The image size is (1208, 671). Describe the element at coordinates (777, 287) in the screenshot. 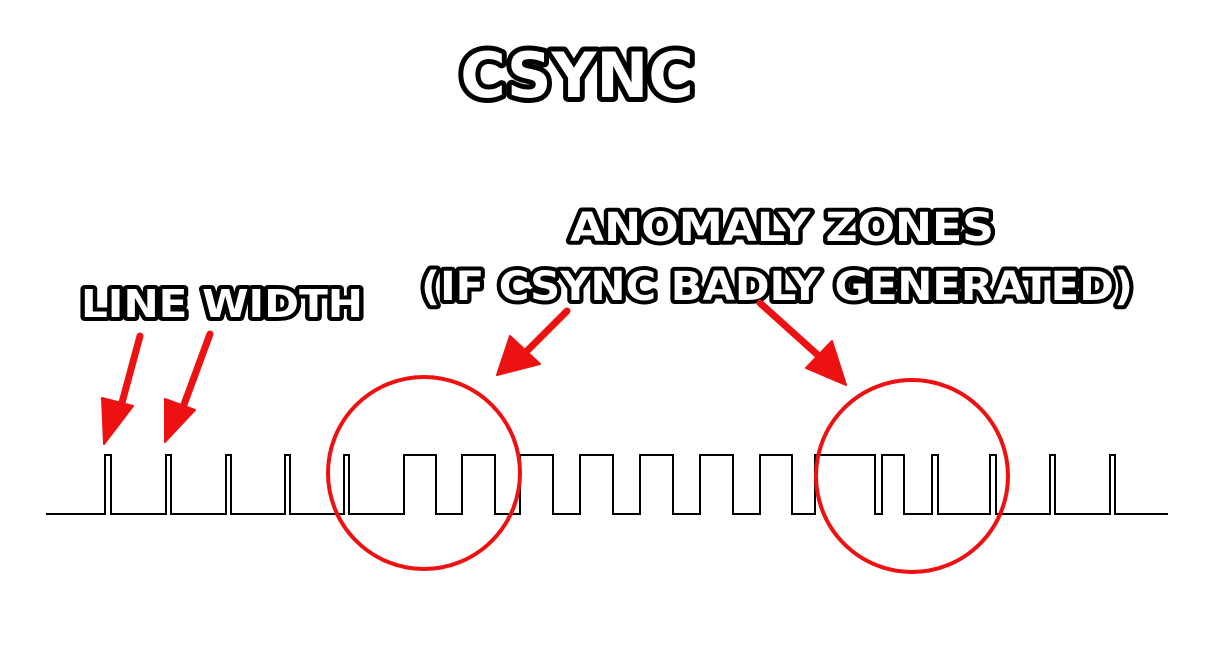

I see `anomaly-zones-sublabel: (IF CSYNC BADLY GENERATED)` at that location.